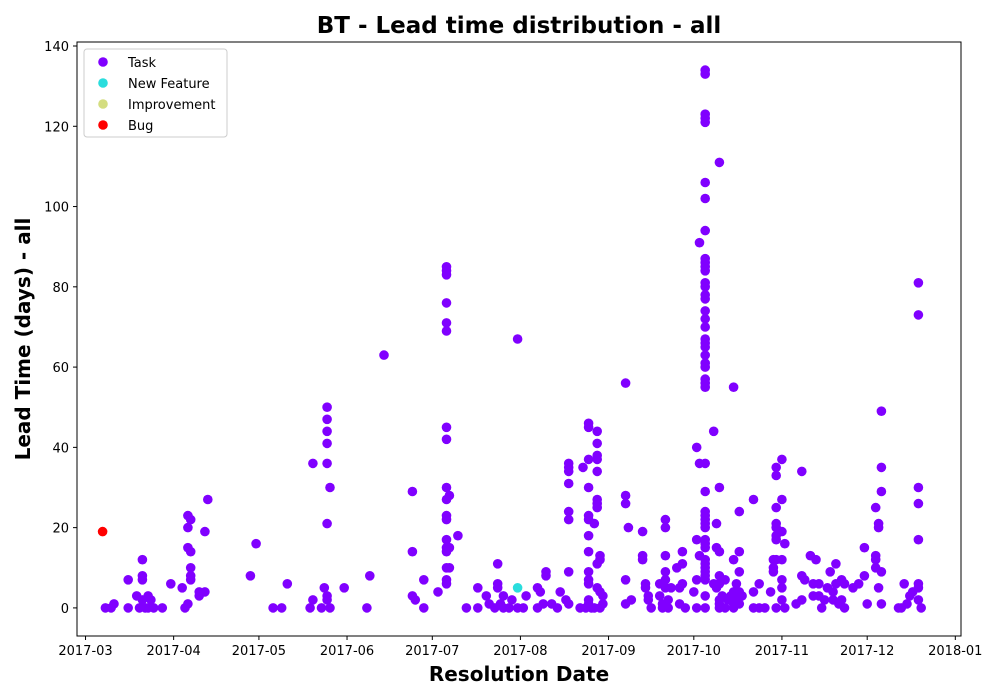  What do you see at coordinates (142, 63) in the screenshot?
I see `legend-label: Task` at bounding box center [142, 63].